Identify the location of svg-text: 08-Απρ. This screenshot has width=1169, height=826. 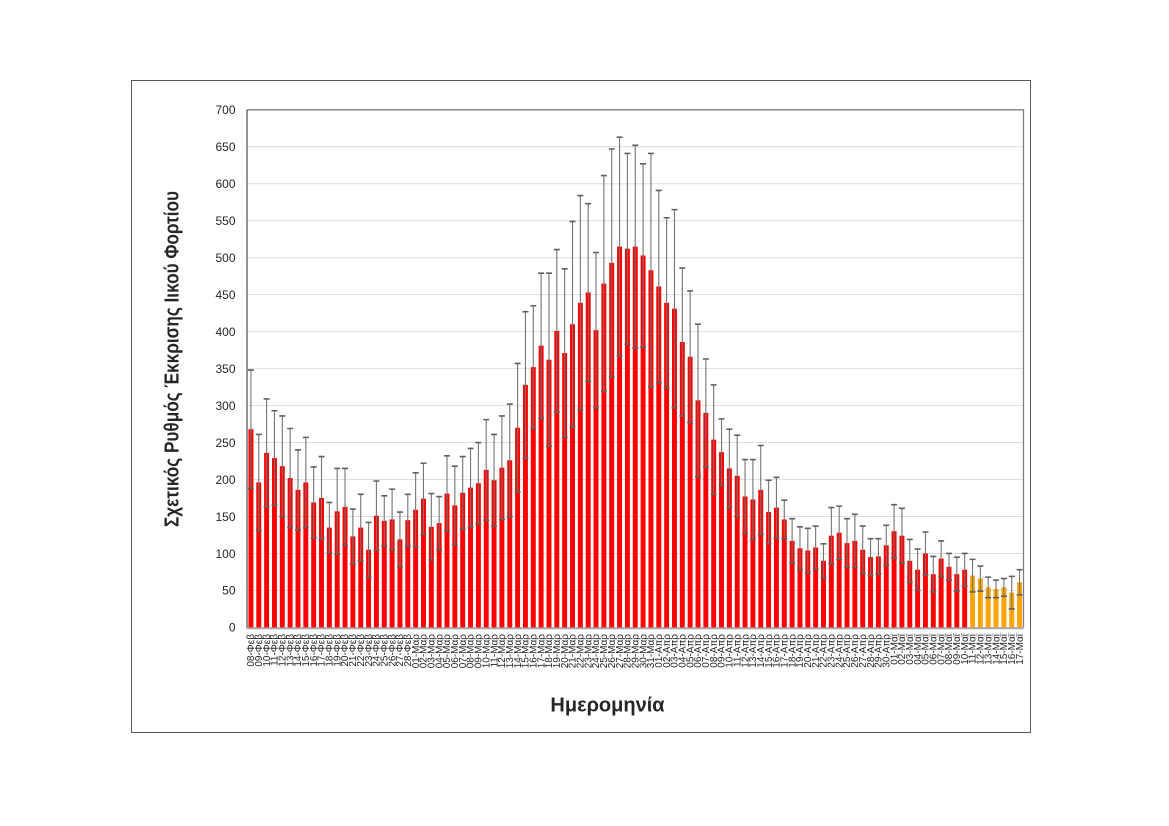
(714, 651).